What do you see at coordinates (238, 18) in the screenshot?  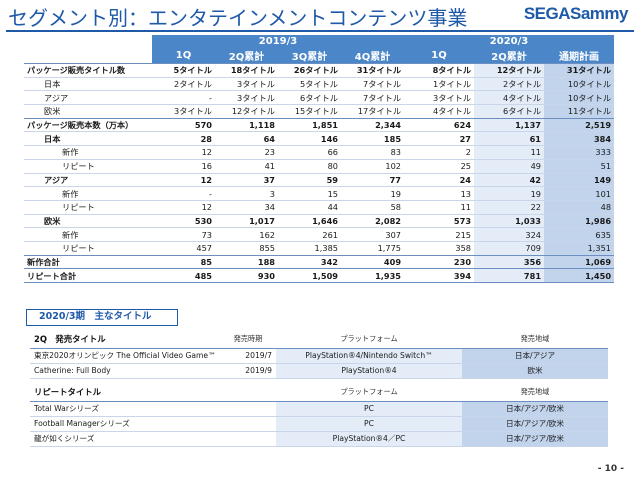 I see `page-title: セグメント別：エンタテインメントコンテンツ事業` at bounding box center [238, 18].